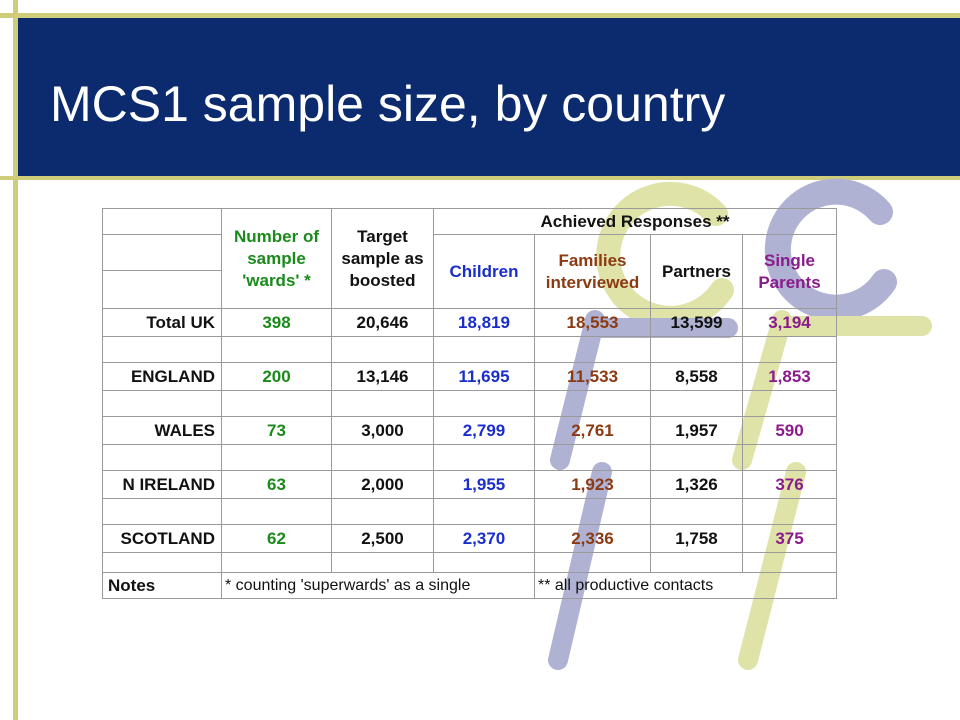  Describe the element at coordinates (789, 271) in the screenshot. I see `header-single-parents: Single Parents` at that location.